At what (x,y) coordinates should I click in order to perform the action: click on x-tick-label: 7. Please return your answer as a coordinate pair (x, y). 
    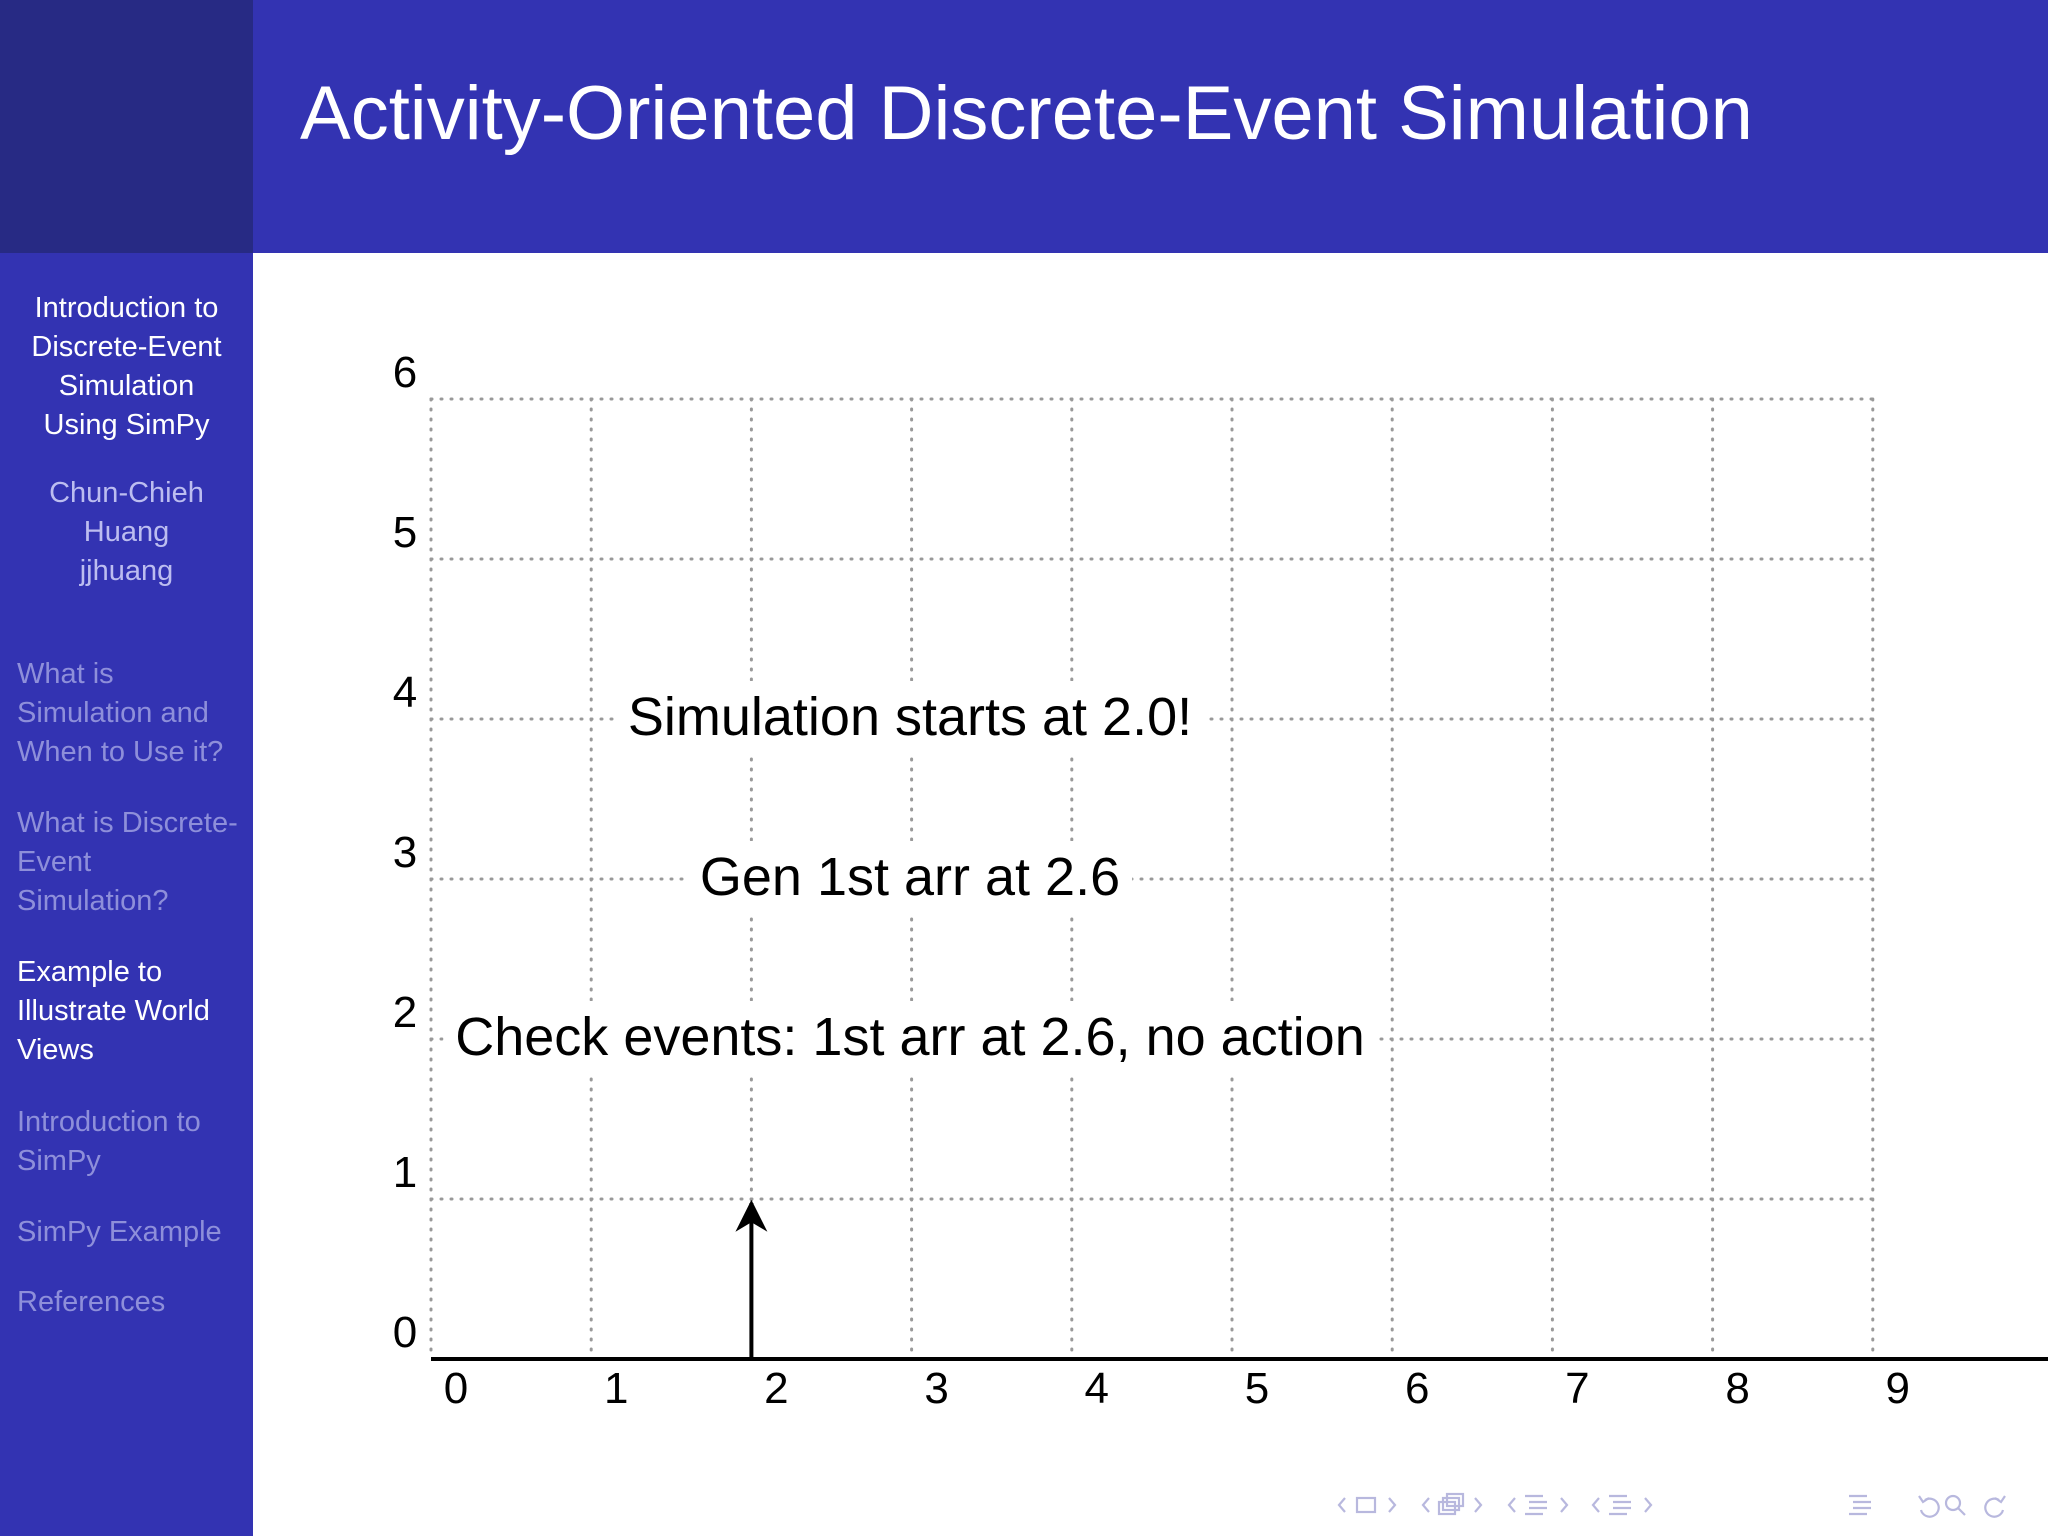
    Looking at the image, I should click on (1577, 1388).